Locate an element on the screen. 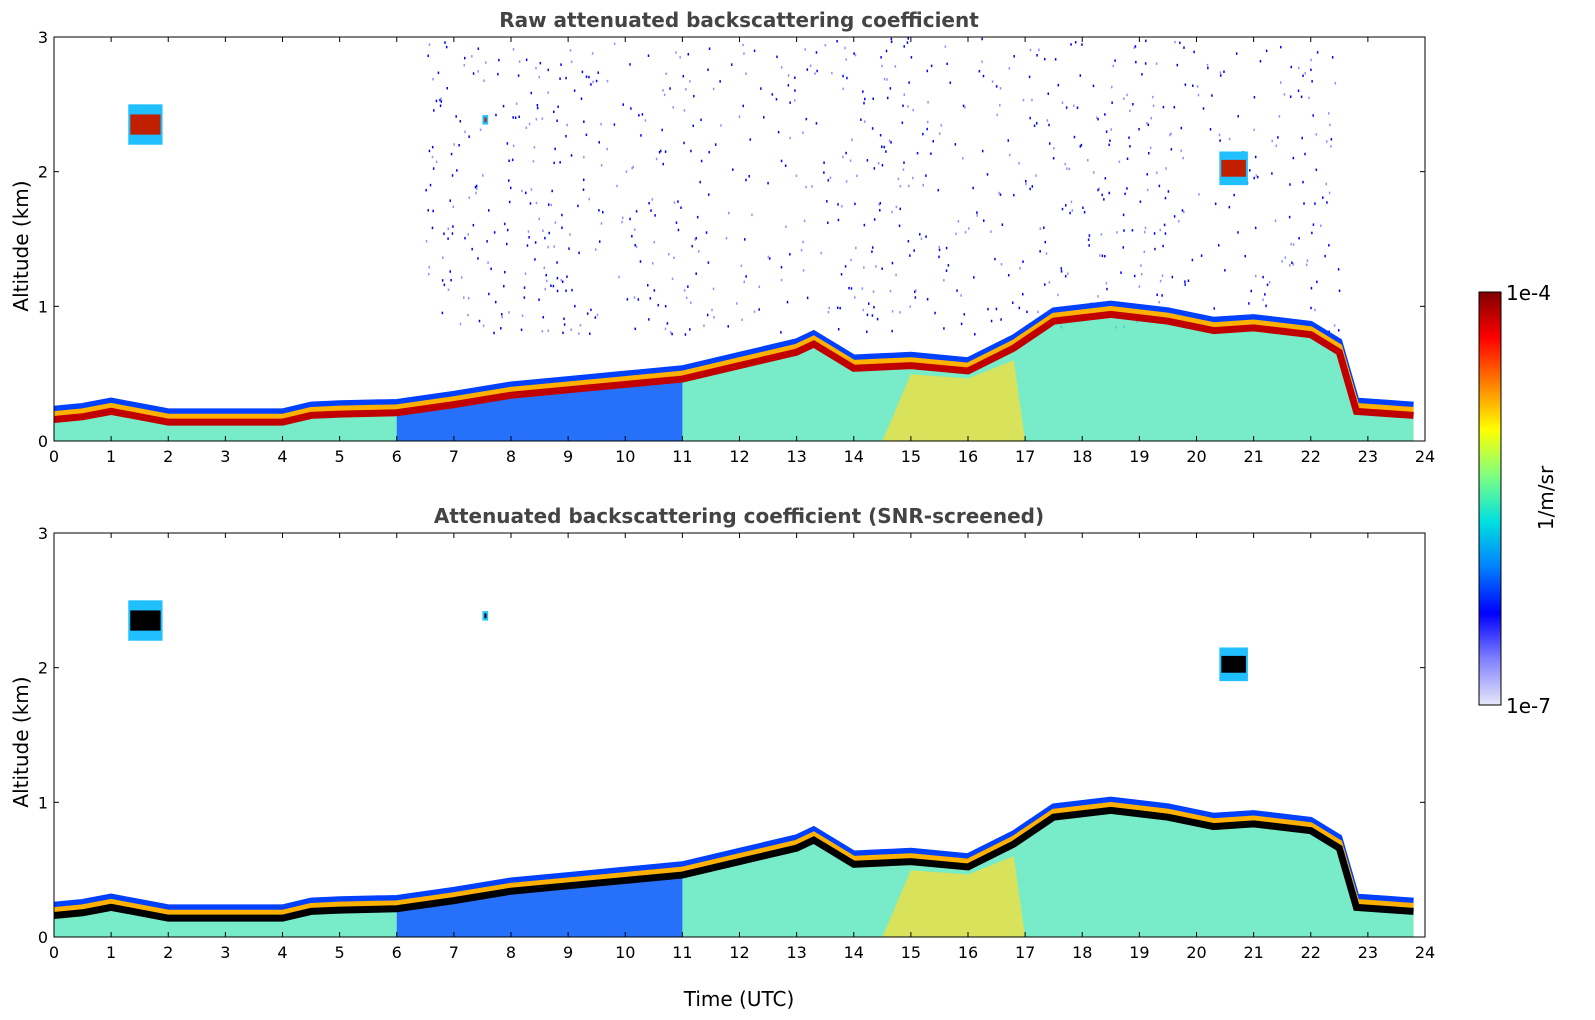  x-tick-label: 1 is located at coordinates (111, 952).